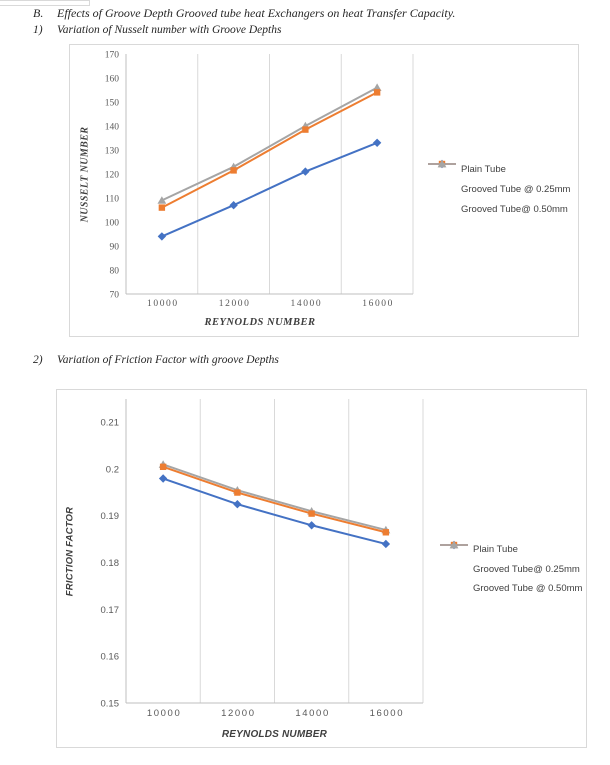 The height and width of the screenshot is (765, 610). I want to click on svg-text: 0.2, so click(112, 469).